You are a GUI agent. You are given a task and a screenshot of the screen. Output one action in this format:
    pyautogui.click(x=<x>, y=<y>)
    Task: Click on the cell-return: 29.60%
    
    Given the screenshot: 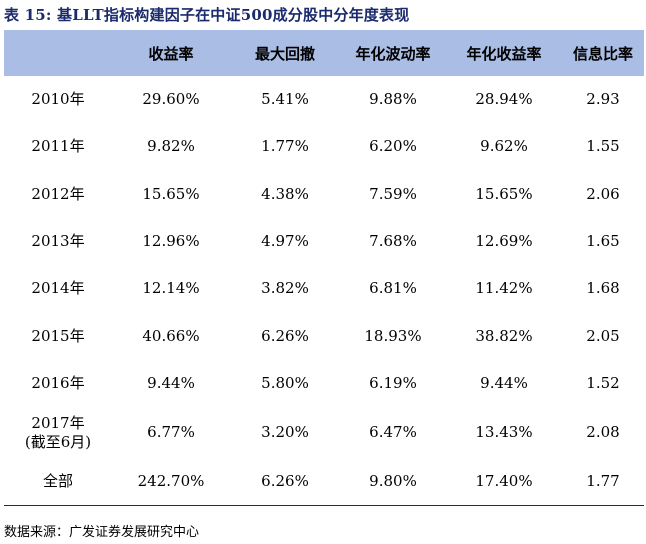 What is the action you would take?
    pyautogui.click(x=171, y=99)
    